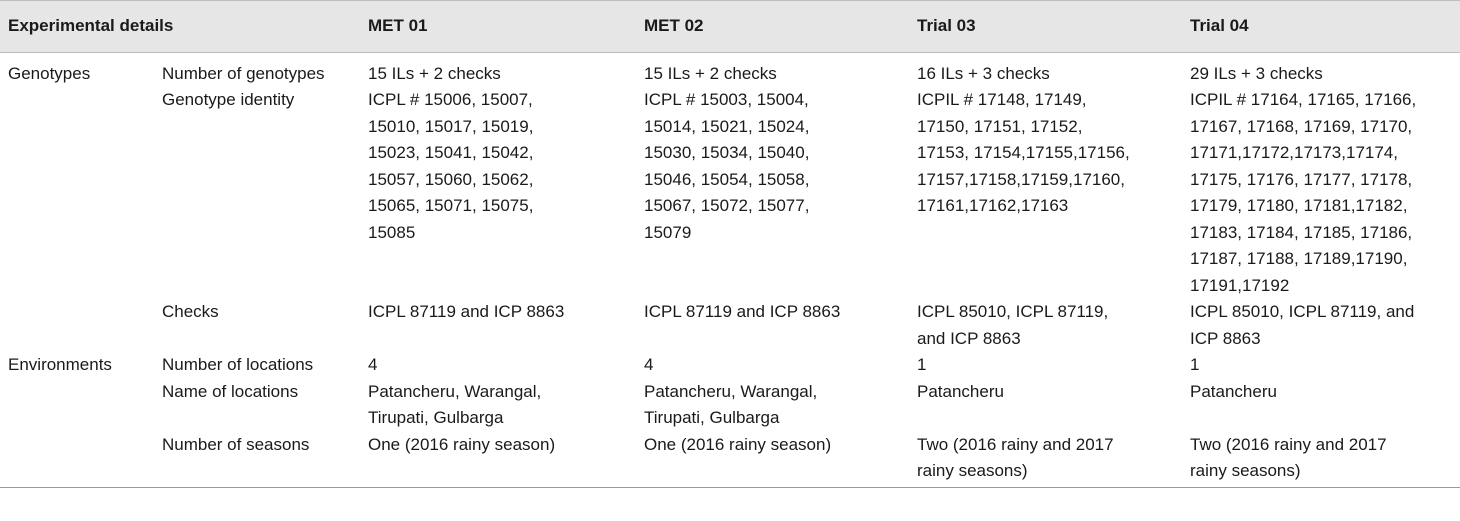 The width and height of the screenshot is (1460, 521). Describe the element at coordinates (257, 459) in the screenshot. I see `row-label: Number of seasons` at that location.